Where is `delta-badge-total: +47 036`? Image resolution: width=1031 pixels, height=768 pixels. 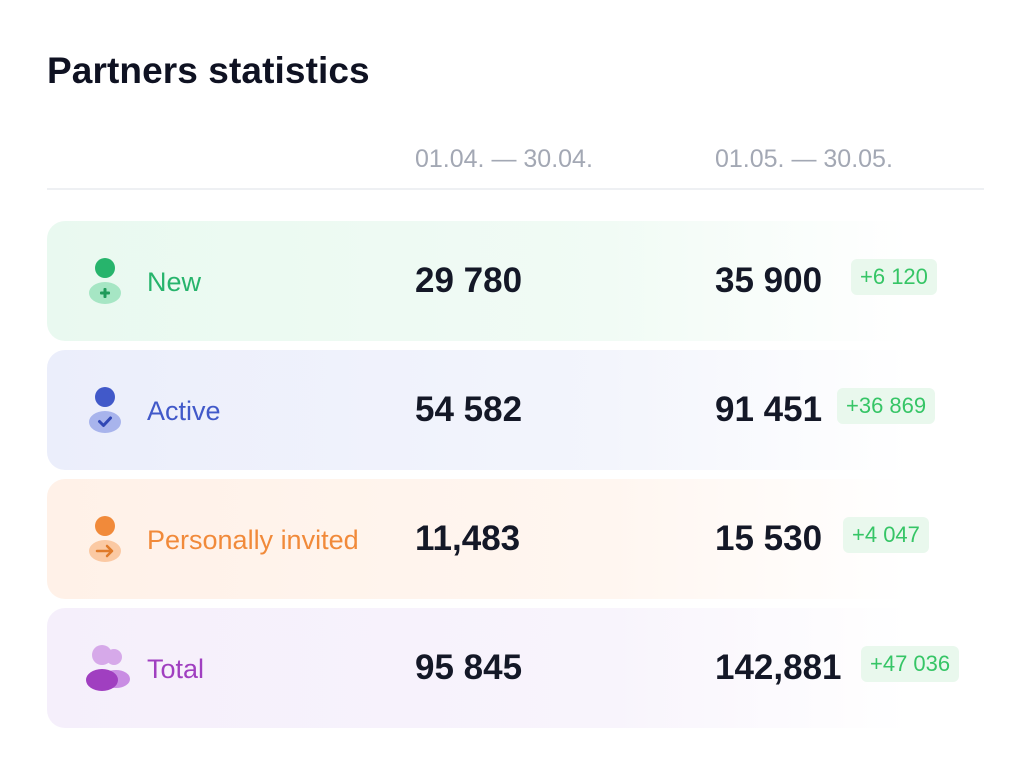
delta-badge-total: +47 036 is located at coordinates (910, 664).